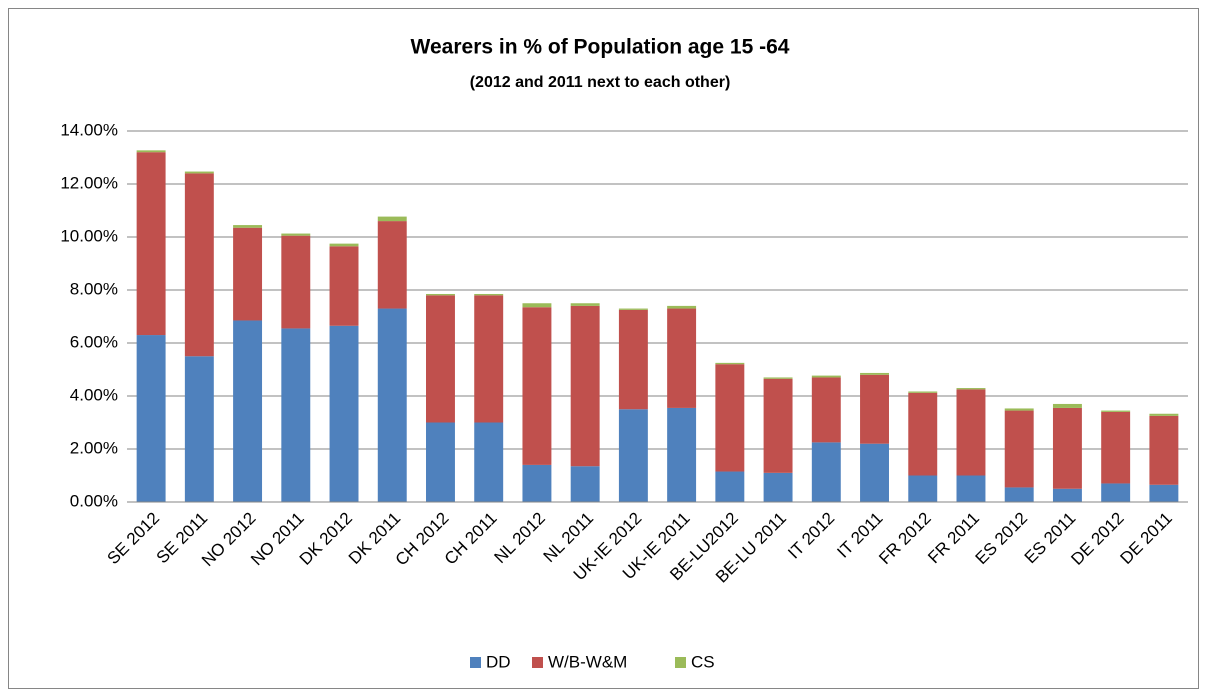  What do you see at coordinates (600, 47) in the screenshot?
I see `chart-title: Wearers in % of Population age 15 -64` at bounding box center [600, 47].